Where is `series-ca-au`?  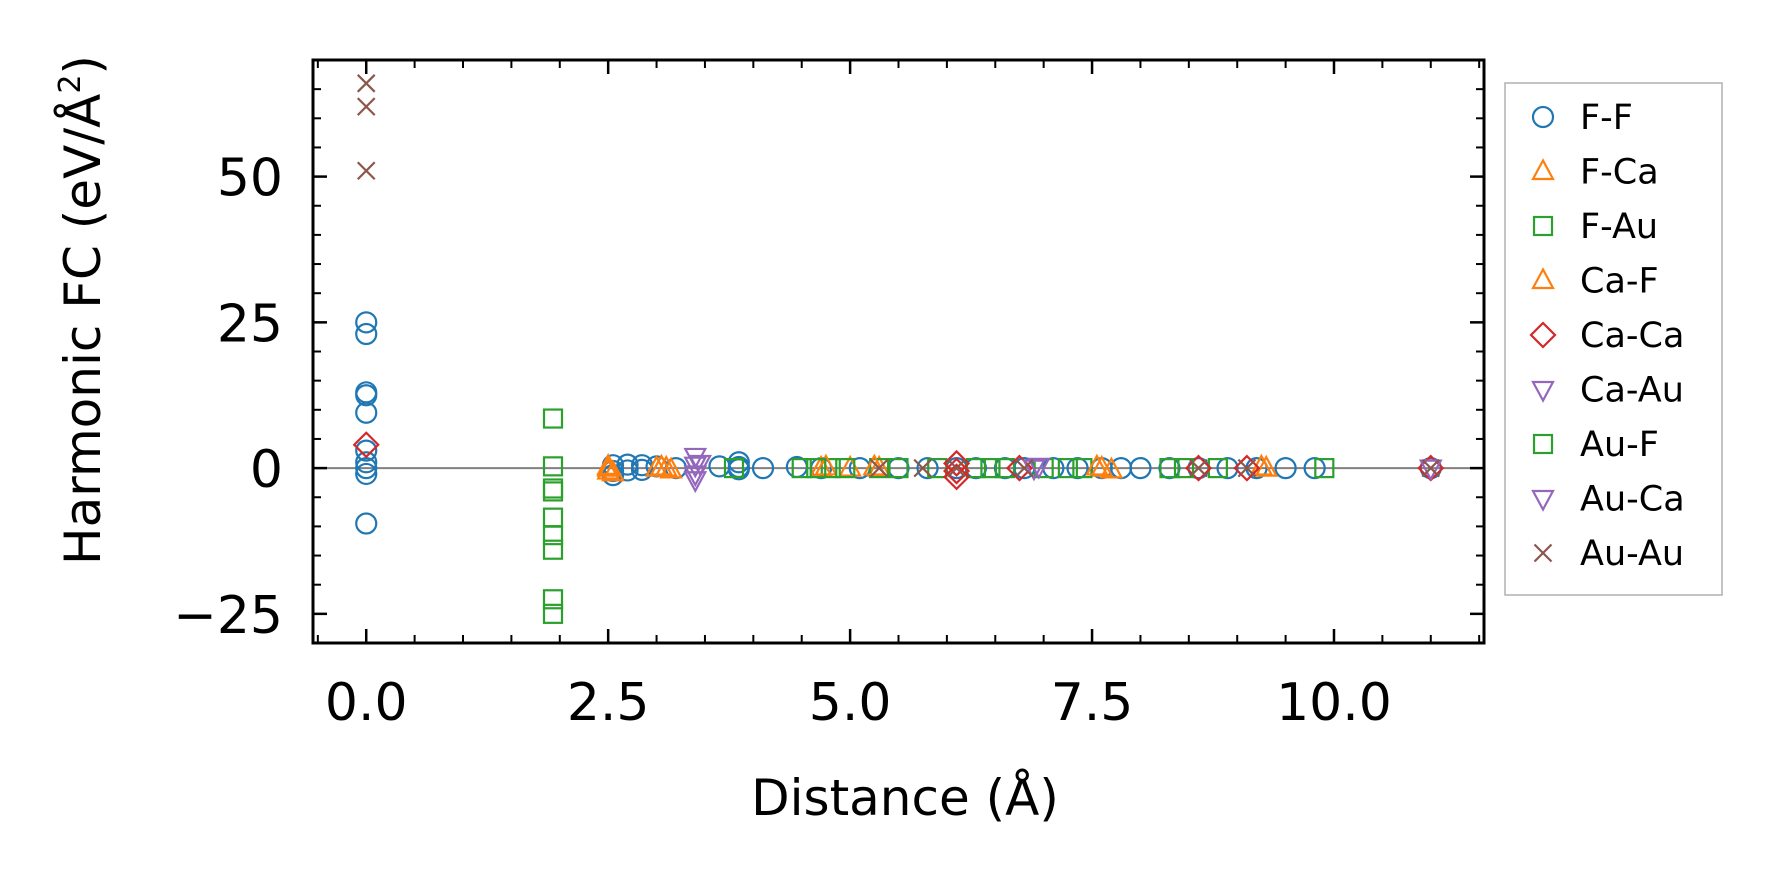 series-ca-au is located at coordinates (1063, 470).